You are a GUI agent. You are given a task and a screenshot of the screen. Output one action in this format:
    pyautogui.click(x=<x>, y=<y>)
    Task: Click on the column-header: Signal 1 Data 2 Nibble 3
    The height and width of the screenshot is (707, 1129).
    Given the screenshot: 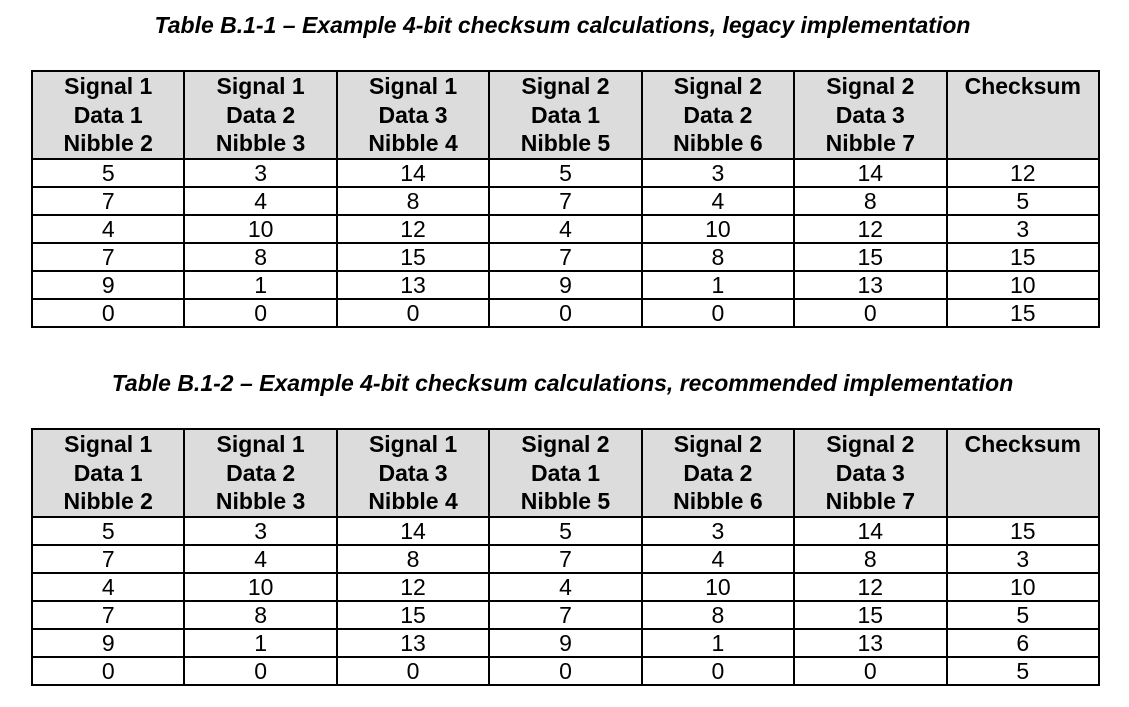 What is the action you would take?
    pyautogui.click(x=260, y=473)
    